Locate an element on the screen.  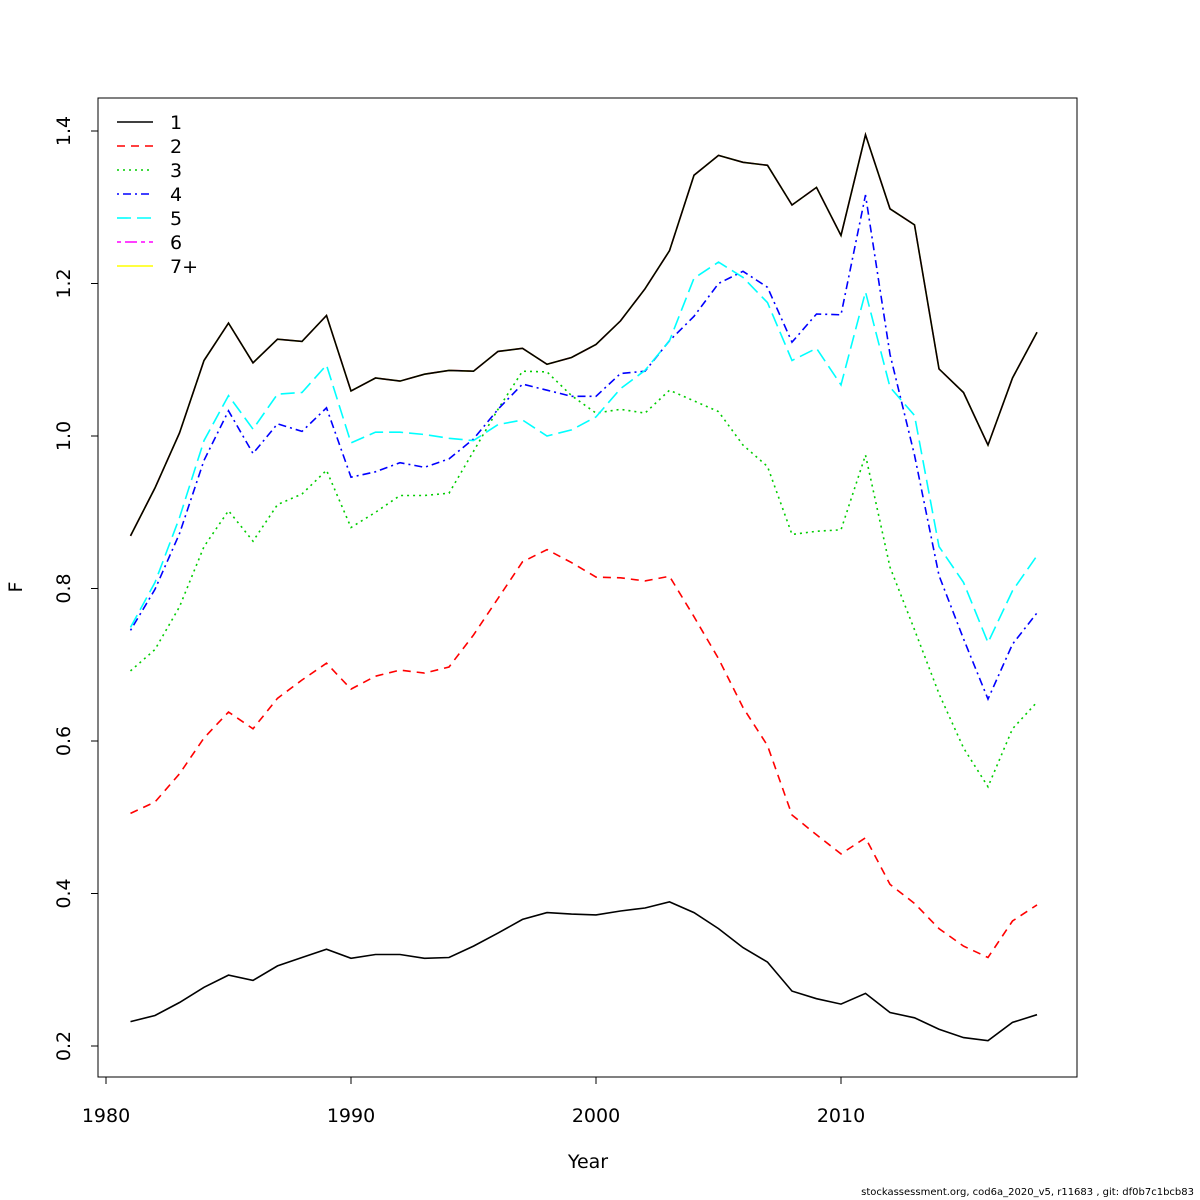
legend-label: 6 is located at coordinates (176, 243).